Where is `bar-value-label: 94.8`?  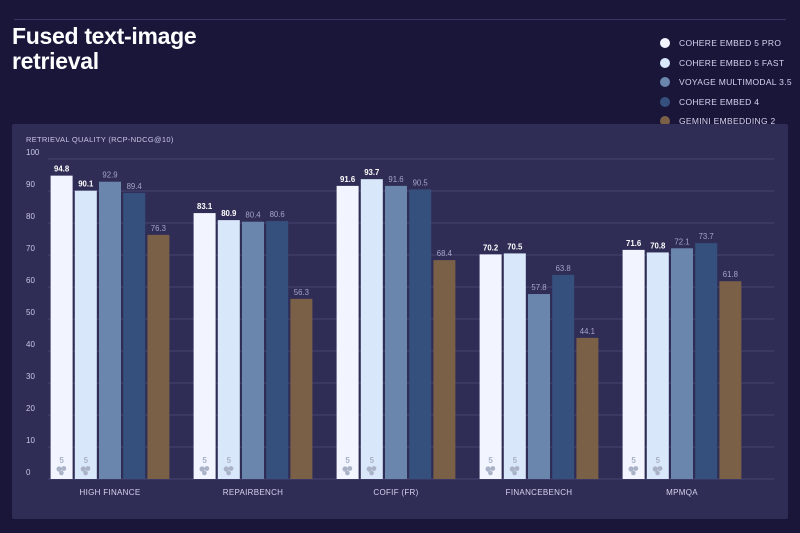 bar-value-label: 94.8 is located at coordinates (62, 169).